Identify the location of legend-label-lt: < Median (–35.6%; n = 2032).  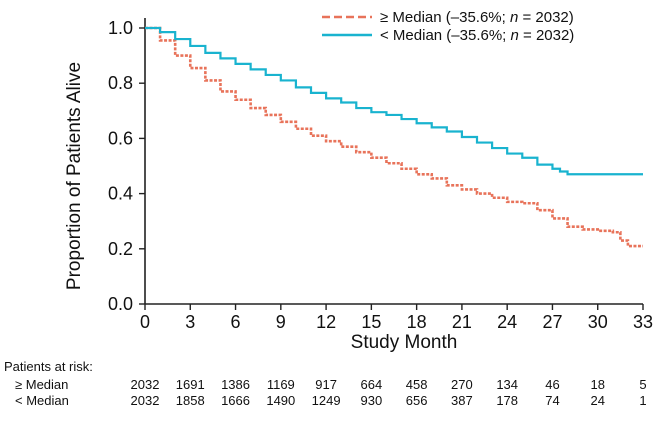
(477, 35).